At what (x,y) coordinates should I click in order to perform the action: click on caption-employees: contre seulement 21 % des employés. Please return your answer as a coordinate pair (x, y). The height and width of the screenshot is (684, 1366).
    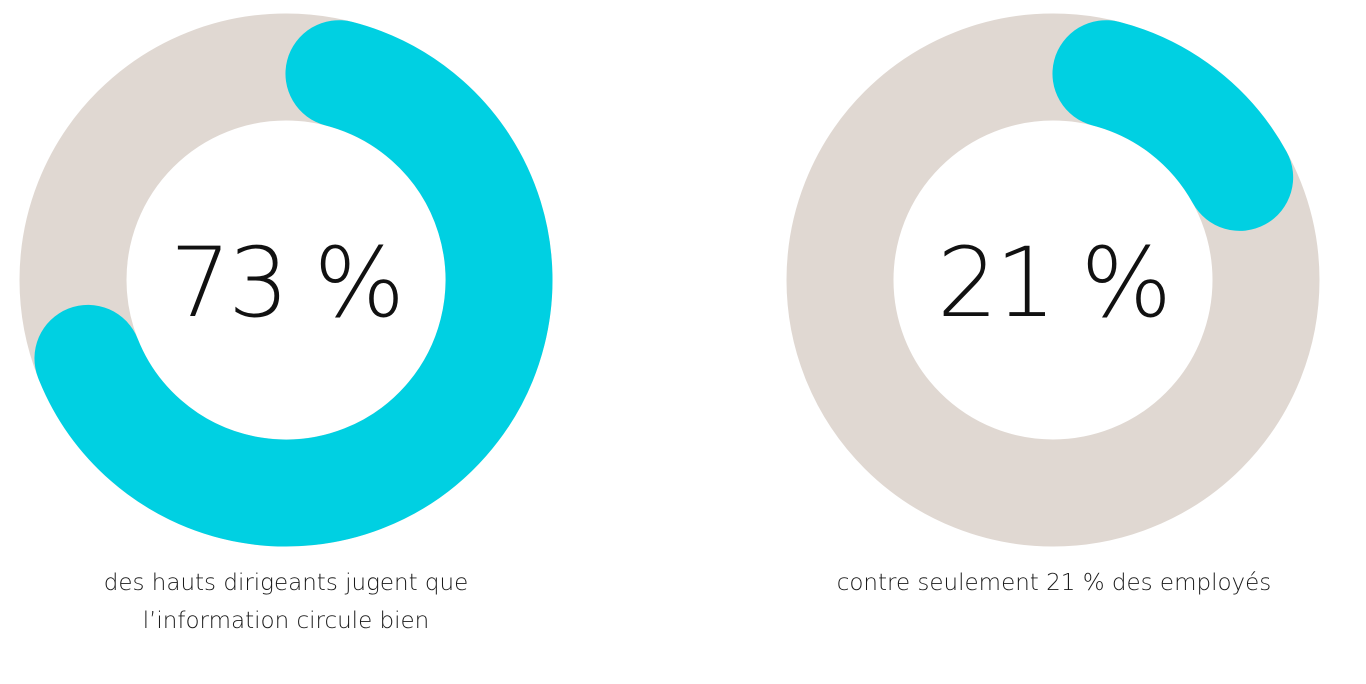
    Looking at the image, I should click on (1054, 583).